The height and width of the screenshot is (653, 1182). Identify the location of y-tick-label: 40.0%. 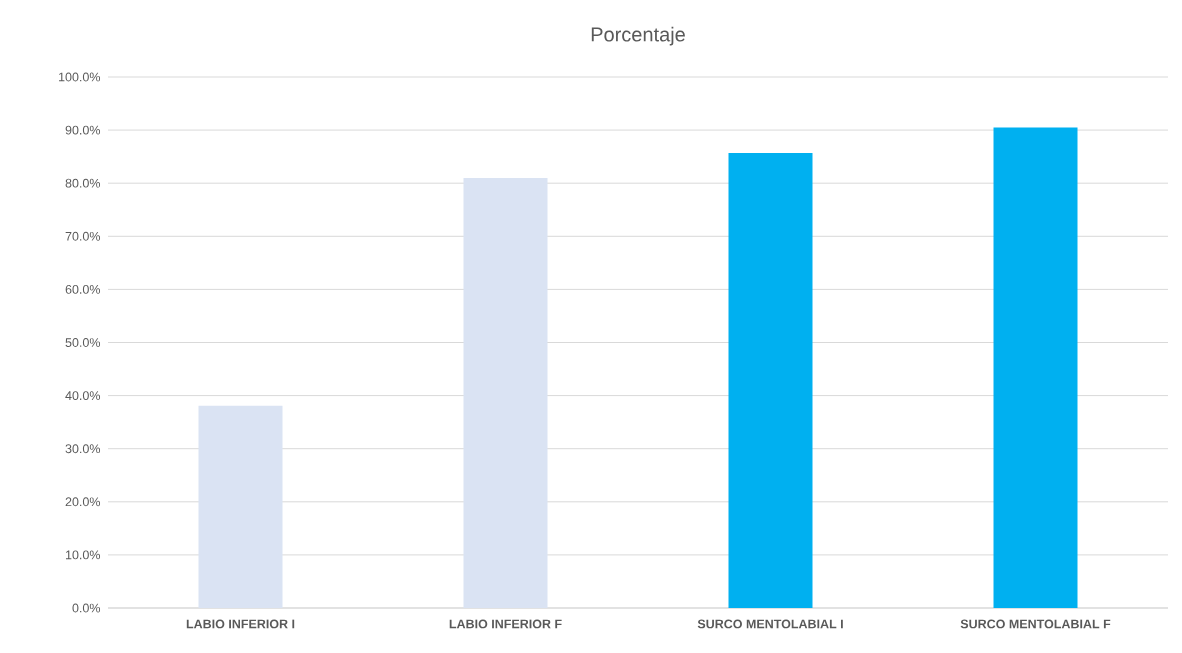
(83, 396).